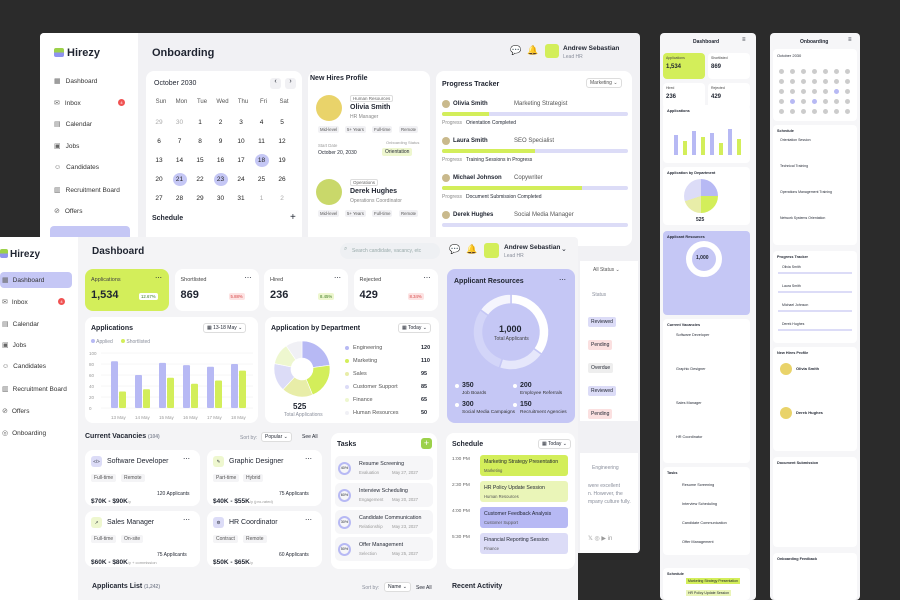  Describe the element at coordinates (282, 160) in the screenshot. I see `calendar-day: 19` at that location.